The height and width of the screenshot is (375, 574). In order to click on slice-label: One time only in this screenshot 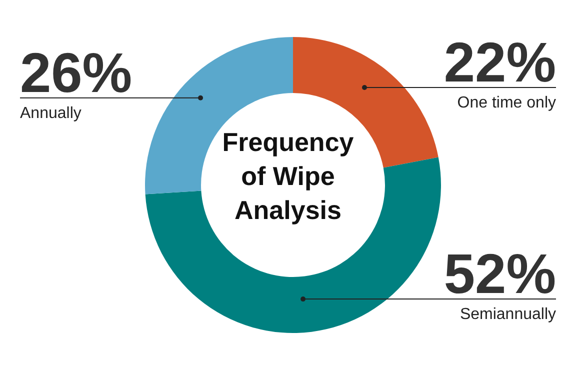, I will do `click(506, 103)`.